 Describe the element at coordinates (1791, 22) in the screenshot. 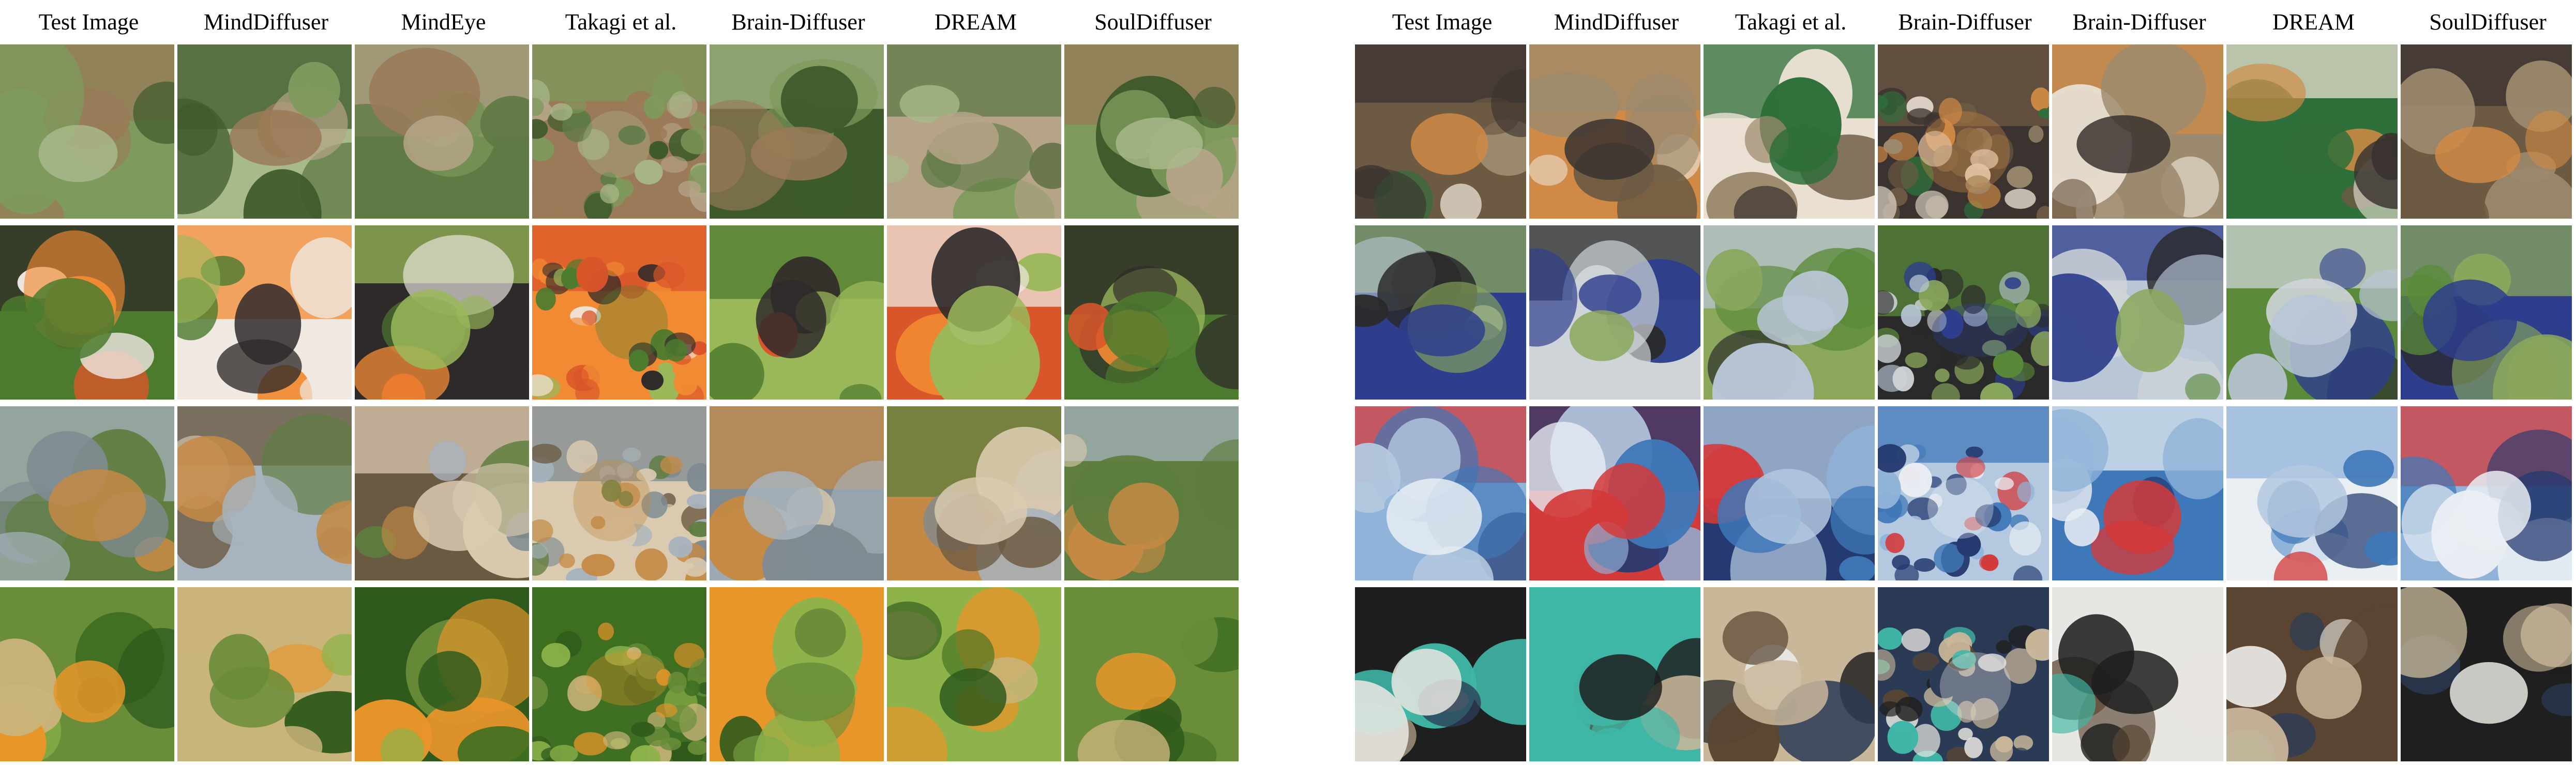

I see `right-header-col-2: Takagi et al.` at that location.